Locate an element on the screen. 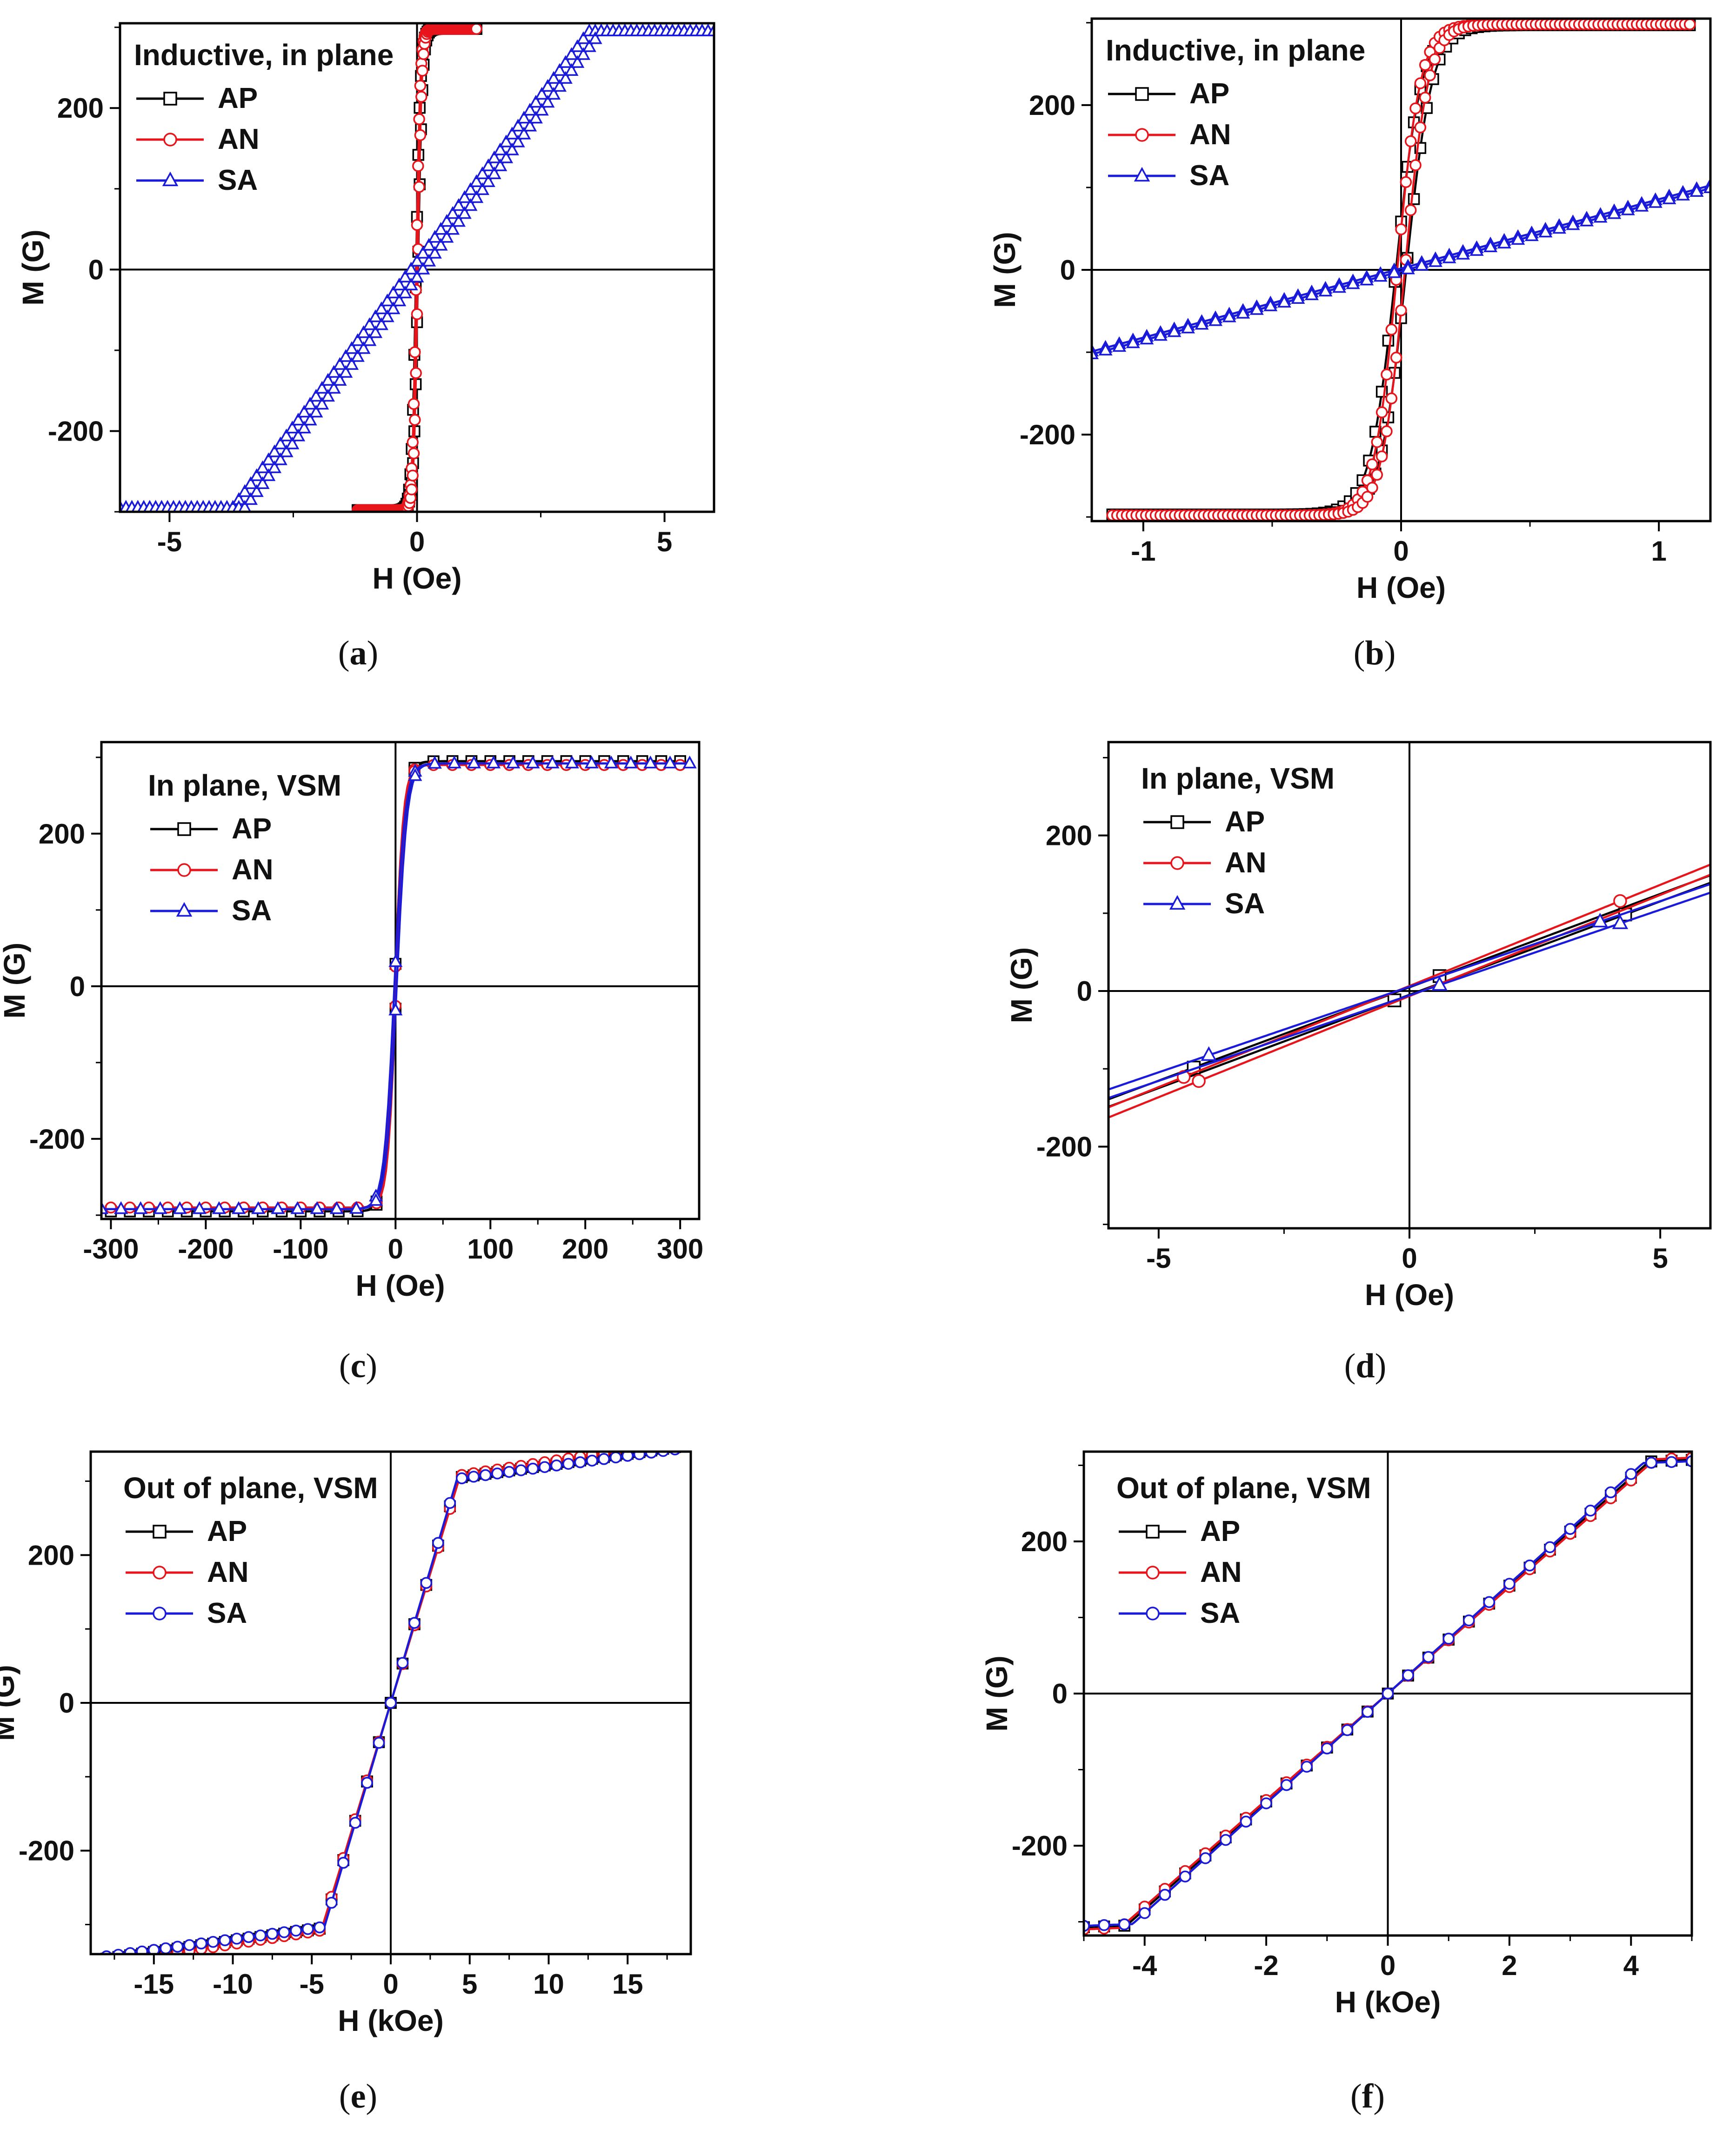 The width and height of the screenshot is (1736, 2143). legend-label: AN is located at coordinates (1210, 135).